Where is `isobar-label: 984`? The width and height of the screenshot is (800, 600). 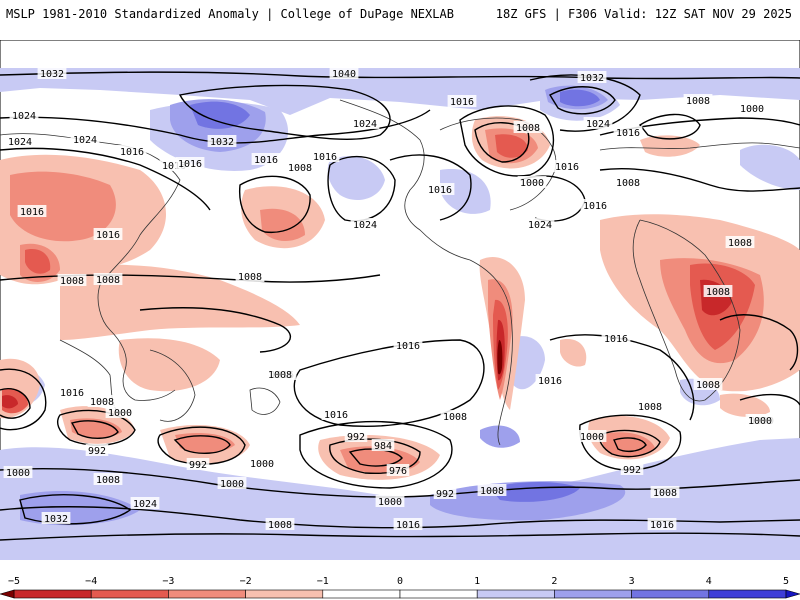 isobar-label: 984 is located at coordinates (383, 446).